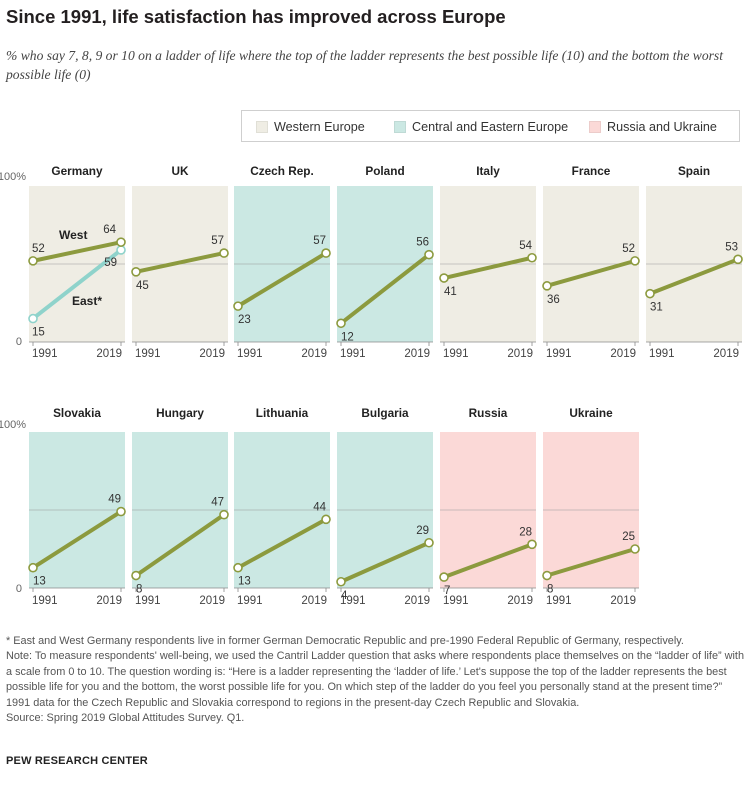 The height and width of the screenshot is (787, 755). I want to click on x-tick-label-slovakia: 1991, so click(45, 601).